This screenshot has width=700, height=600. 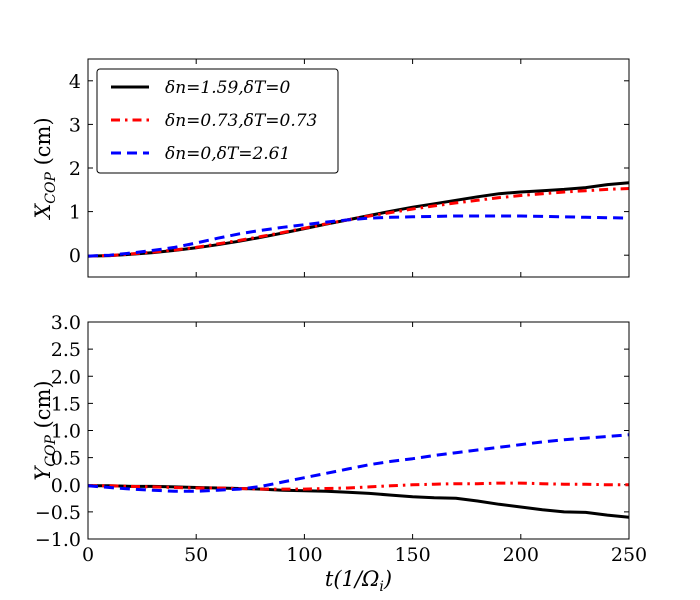 I want to click on y-axis-title: YCOP (cm), so click(x=45, y=430).